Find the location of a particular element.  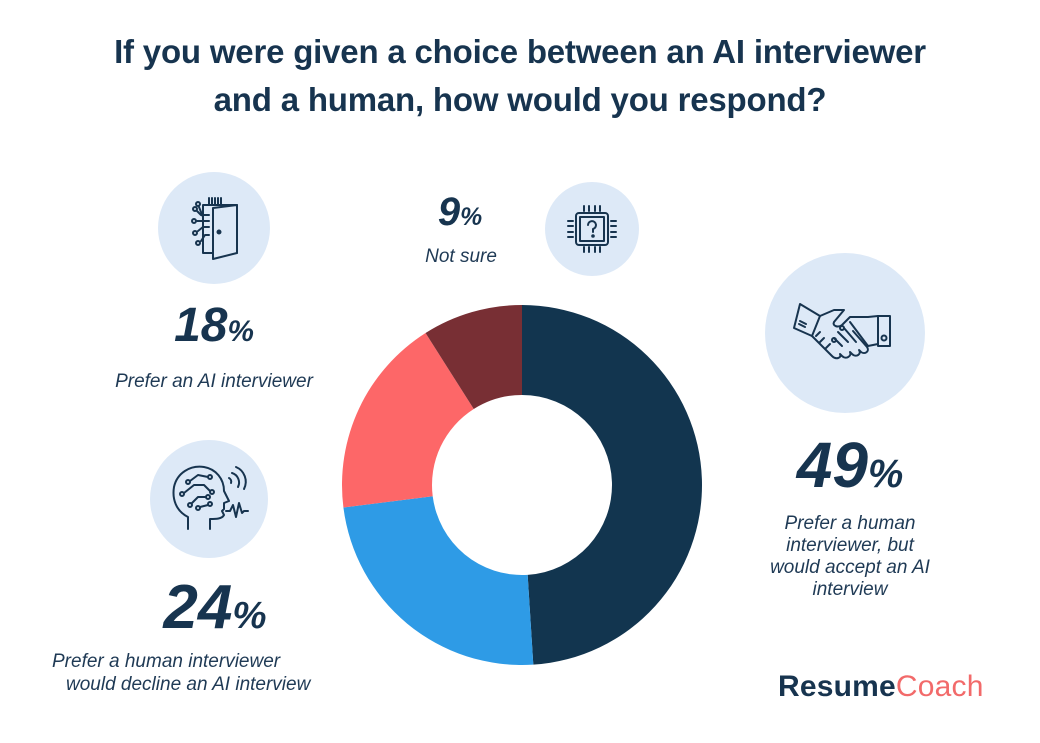

handshake-icon-badge is located at coordinates (845, 333).